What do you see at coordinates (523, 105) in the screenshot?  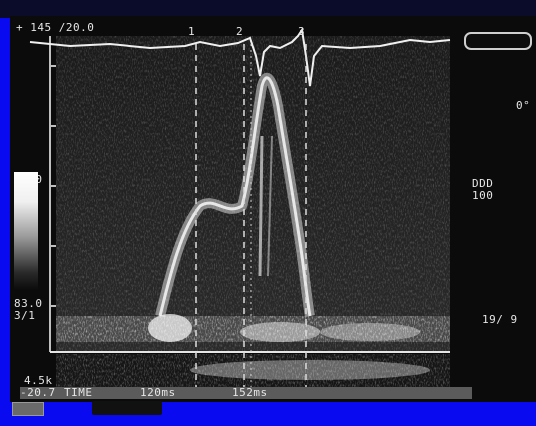 I see `angle-value: 0°` at bounding box center [523, 105].